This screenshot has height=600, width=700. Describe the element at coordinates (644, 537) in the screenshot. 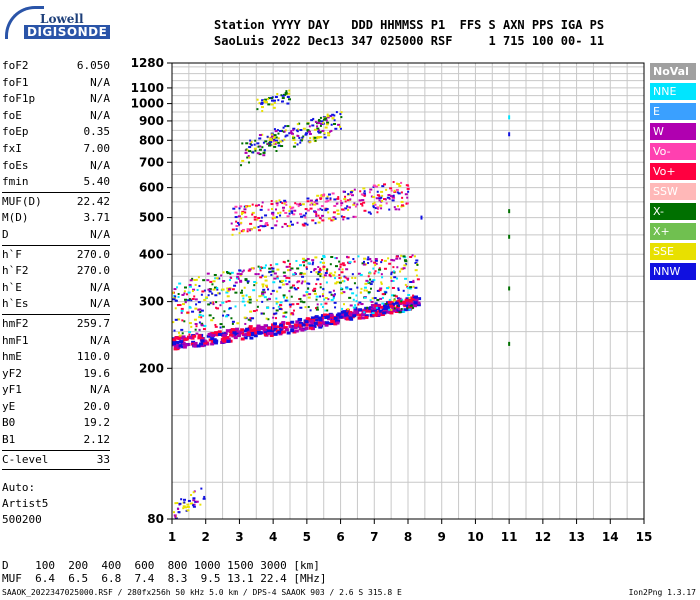

I see `x-tick-label: 15` at that location.